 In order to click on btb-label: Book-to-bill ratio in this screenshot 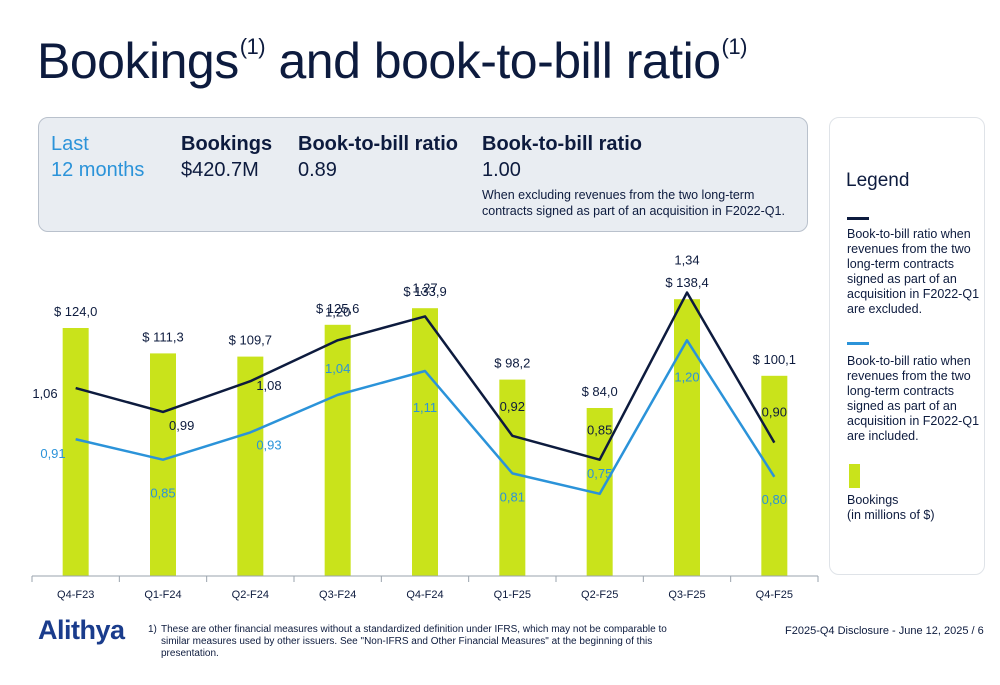, I will do `click(378, 144)`.